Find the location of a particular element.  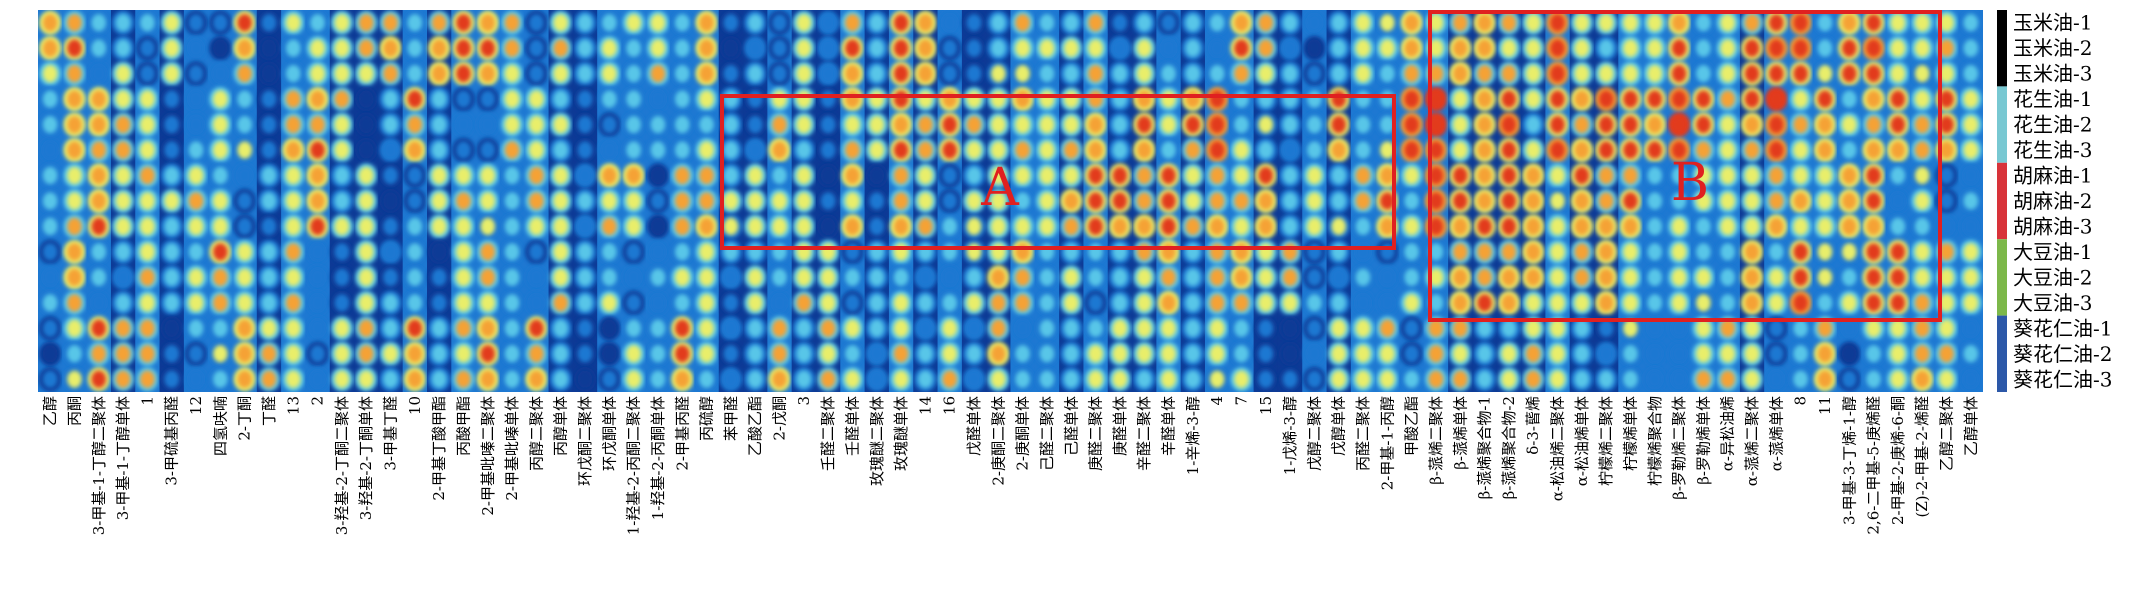

row-label: 葵花仁油-1 is located at coordinates (2062, 328).